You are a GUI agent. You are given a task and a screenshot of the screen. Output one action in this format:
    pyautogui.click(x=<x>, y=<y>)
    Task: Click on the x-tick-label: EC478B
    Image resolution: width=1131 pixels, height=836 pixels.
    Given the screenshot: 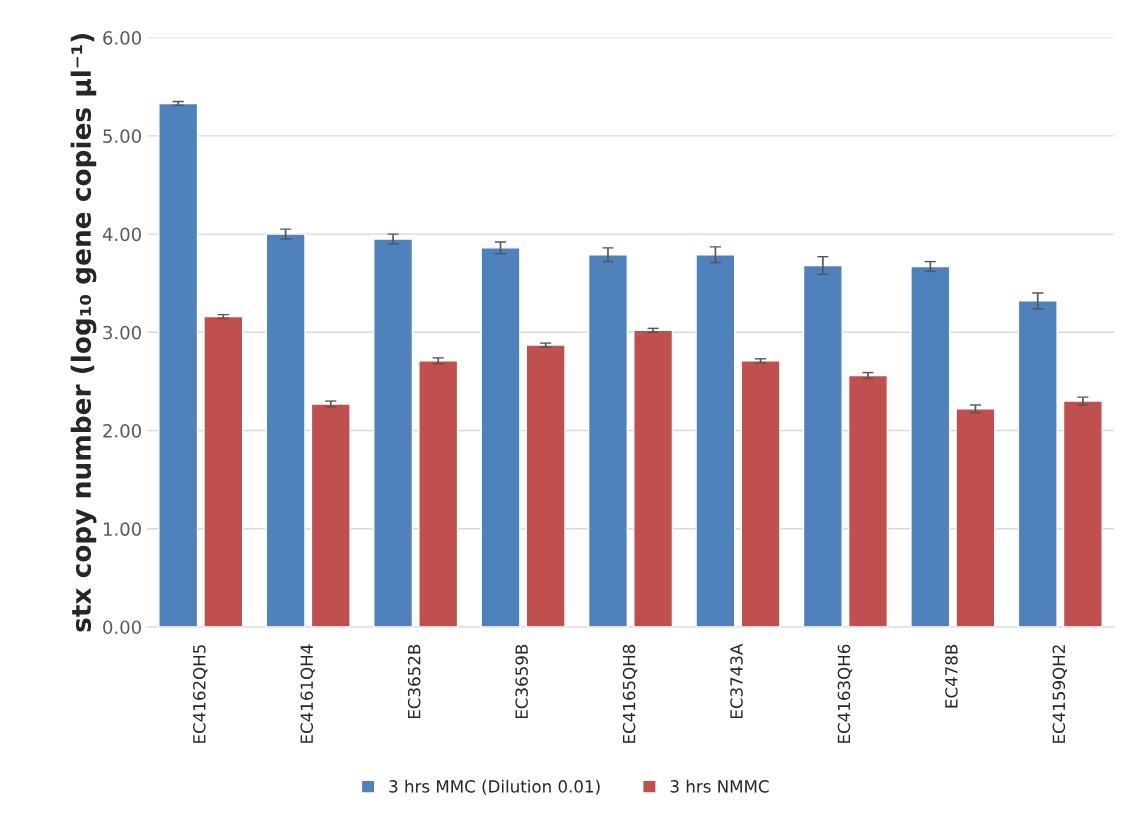 What is the action you would take?
    pyautogui.click(x=951, y=676)
    